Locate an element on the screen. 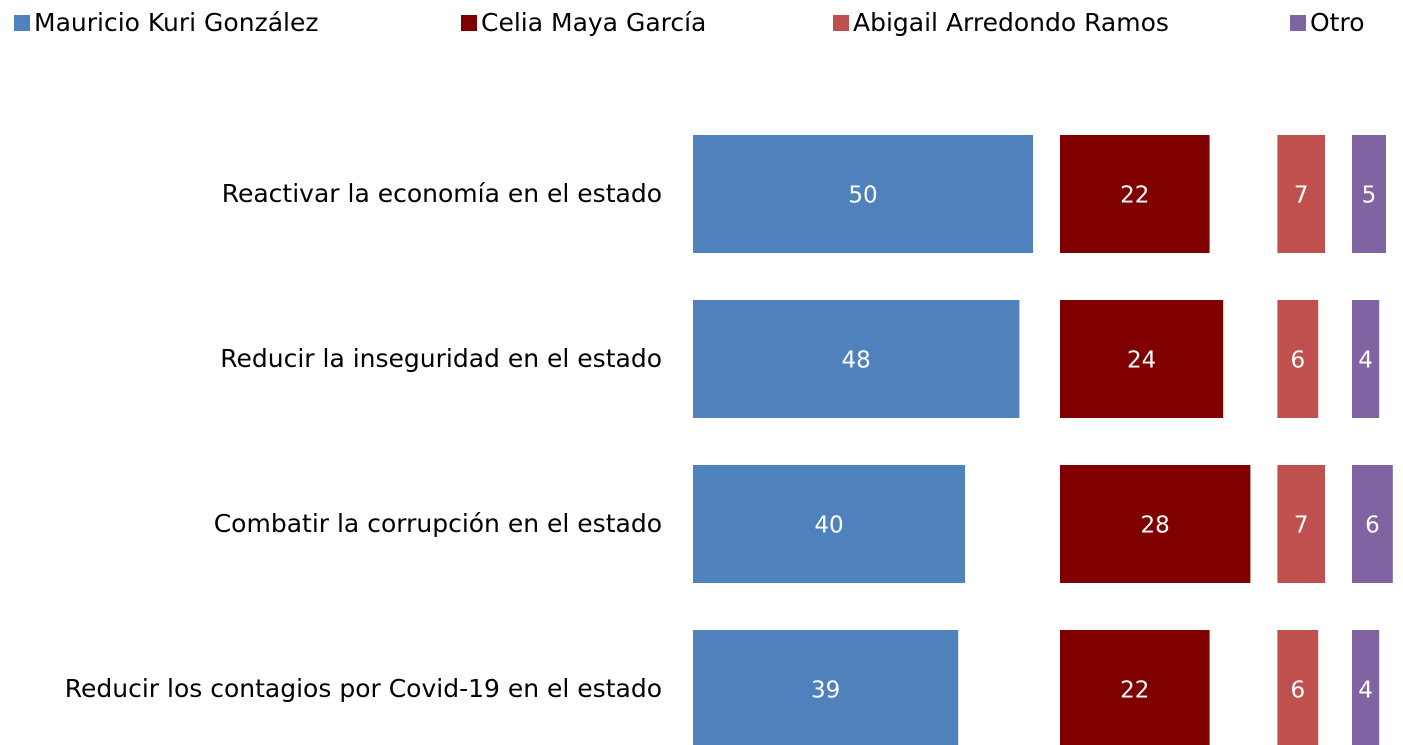  value-label: 39 is located at coordinates (825, 691).